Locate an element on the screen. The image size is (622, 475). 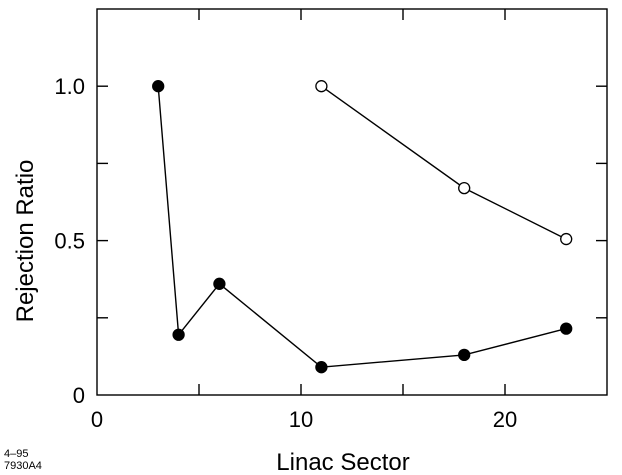
figure-id-line-2: 7930A4 is located at coordinates (23, 466).